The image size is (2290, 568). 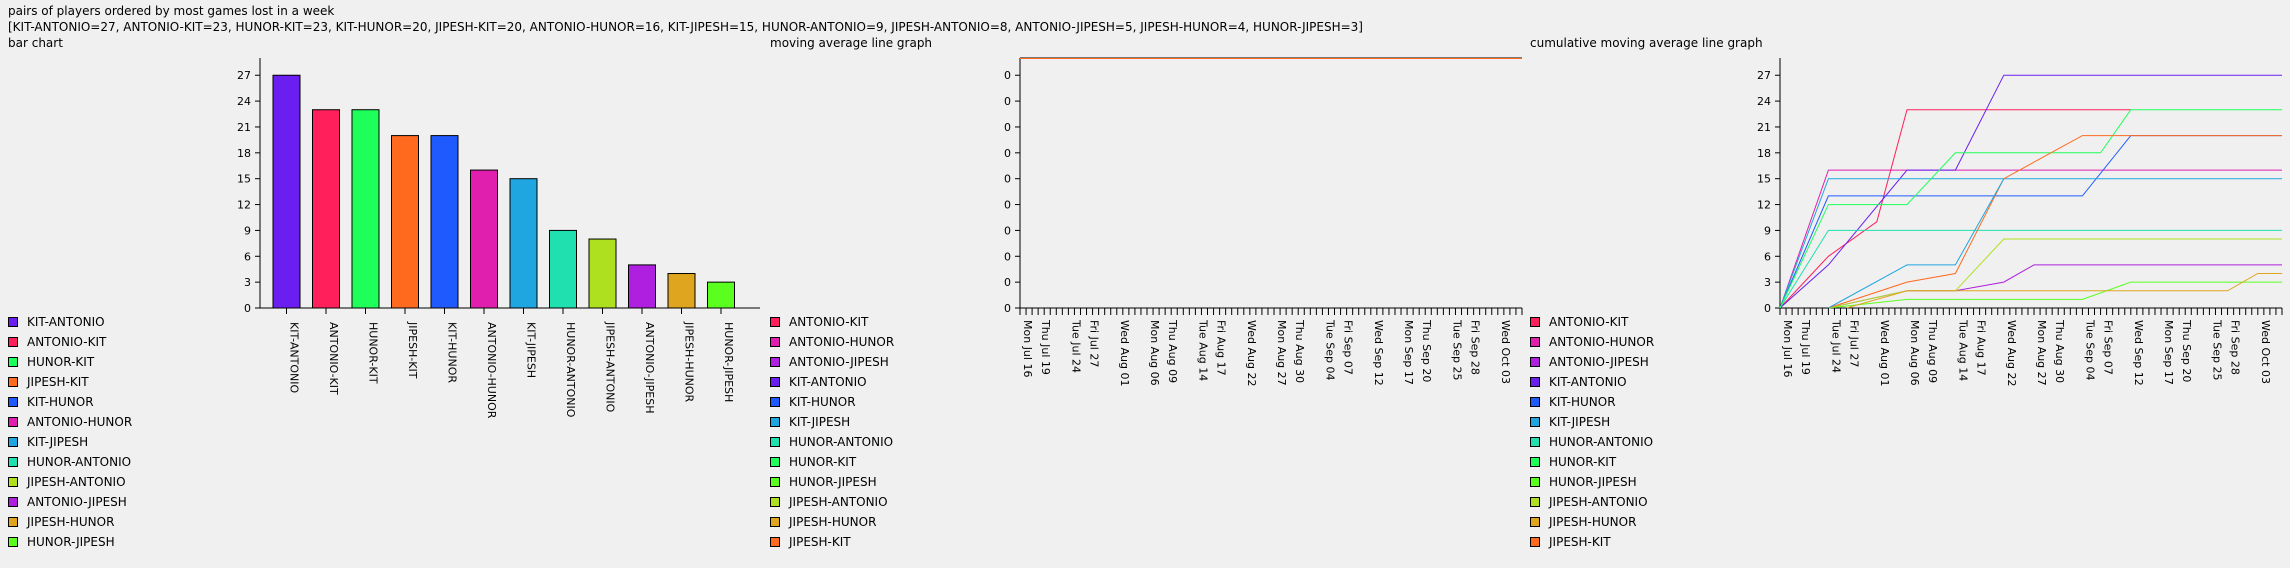 What do you see at coordinates (2041, 353) in the screenshot?
I see `cma-x-tick-label: Mon Aug 27` at bounding box center [2041, 353].